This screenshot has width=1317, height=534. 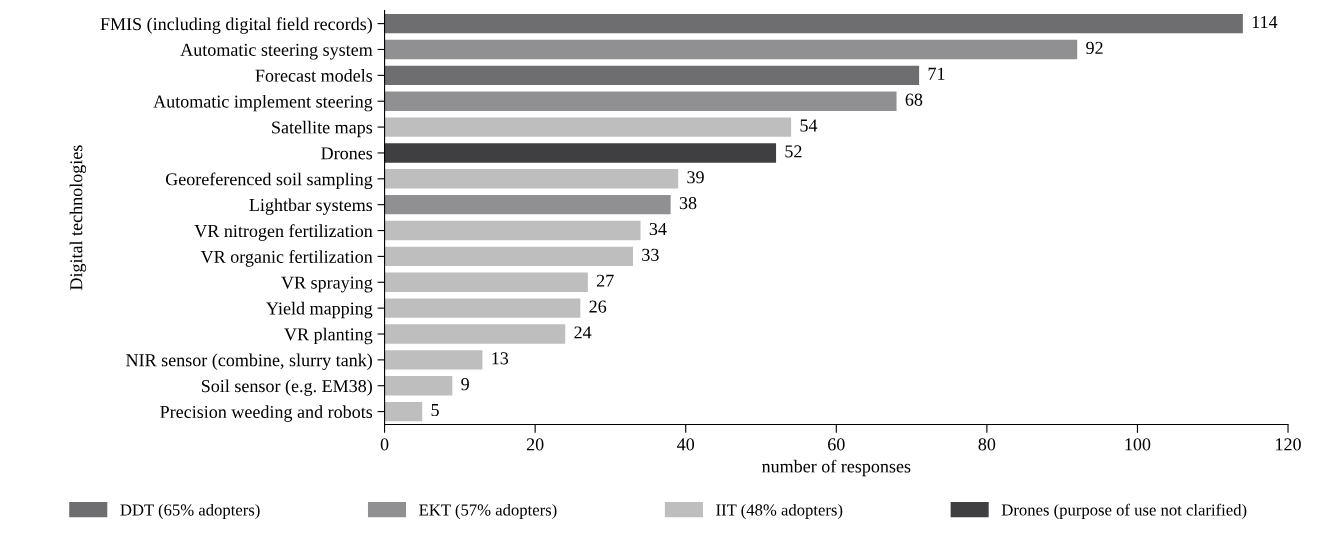 What do you see at coordinates (1124, 511) in the screenshot?
I see `legend-label: Drones (purpose of use not clarified)` at bounding box center [1124, 511].